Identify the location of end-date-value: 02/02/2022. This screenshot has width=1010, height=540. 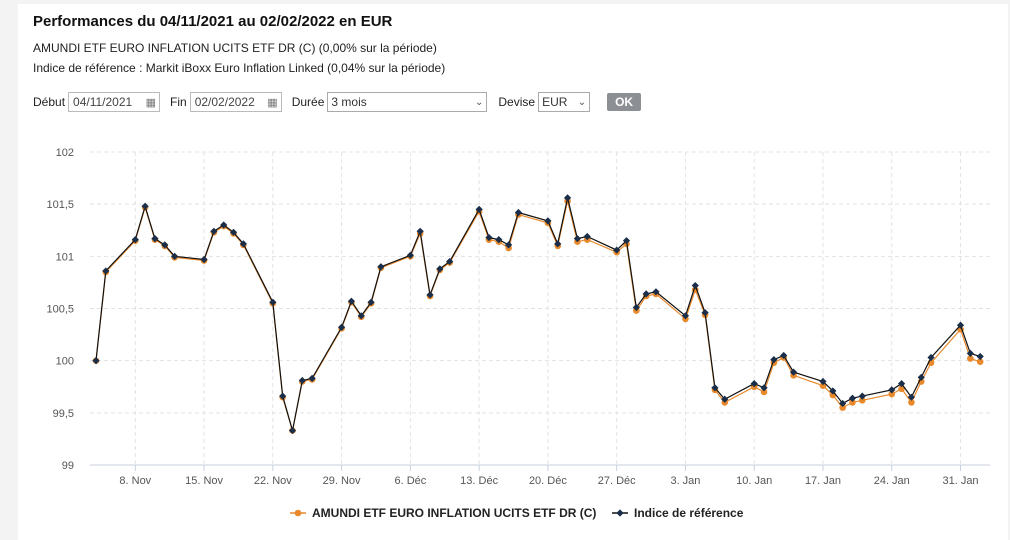
(224, 102).